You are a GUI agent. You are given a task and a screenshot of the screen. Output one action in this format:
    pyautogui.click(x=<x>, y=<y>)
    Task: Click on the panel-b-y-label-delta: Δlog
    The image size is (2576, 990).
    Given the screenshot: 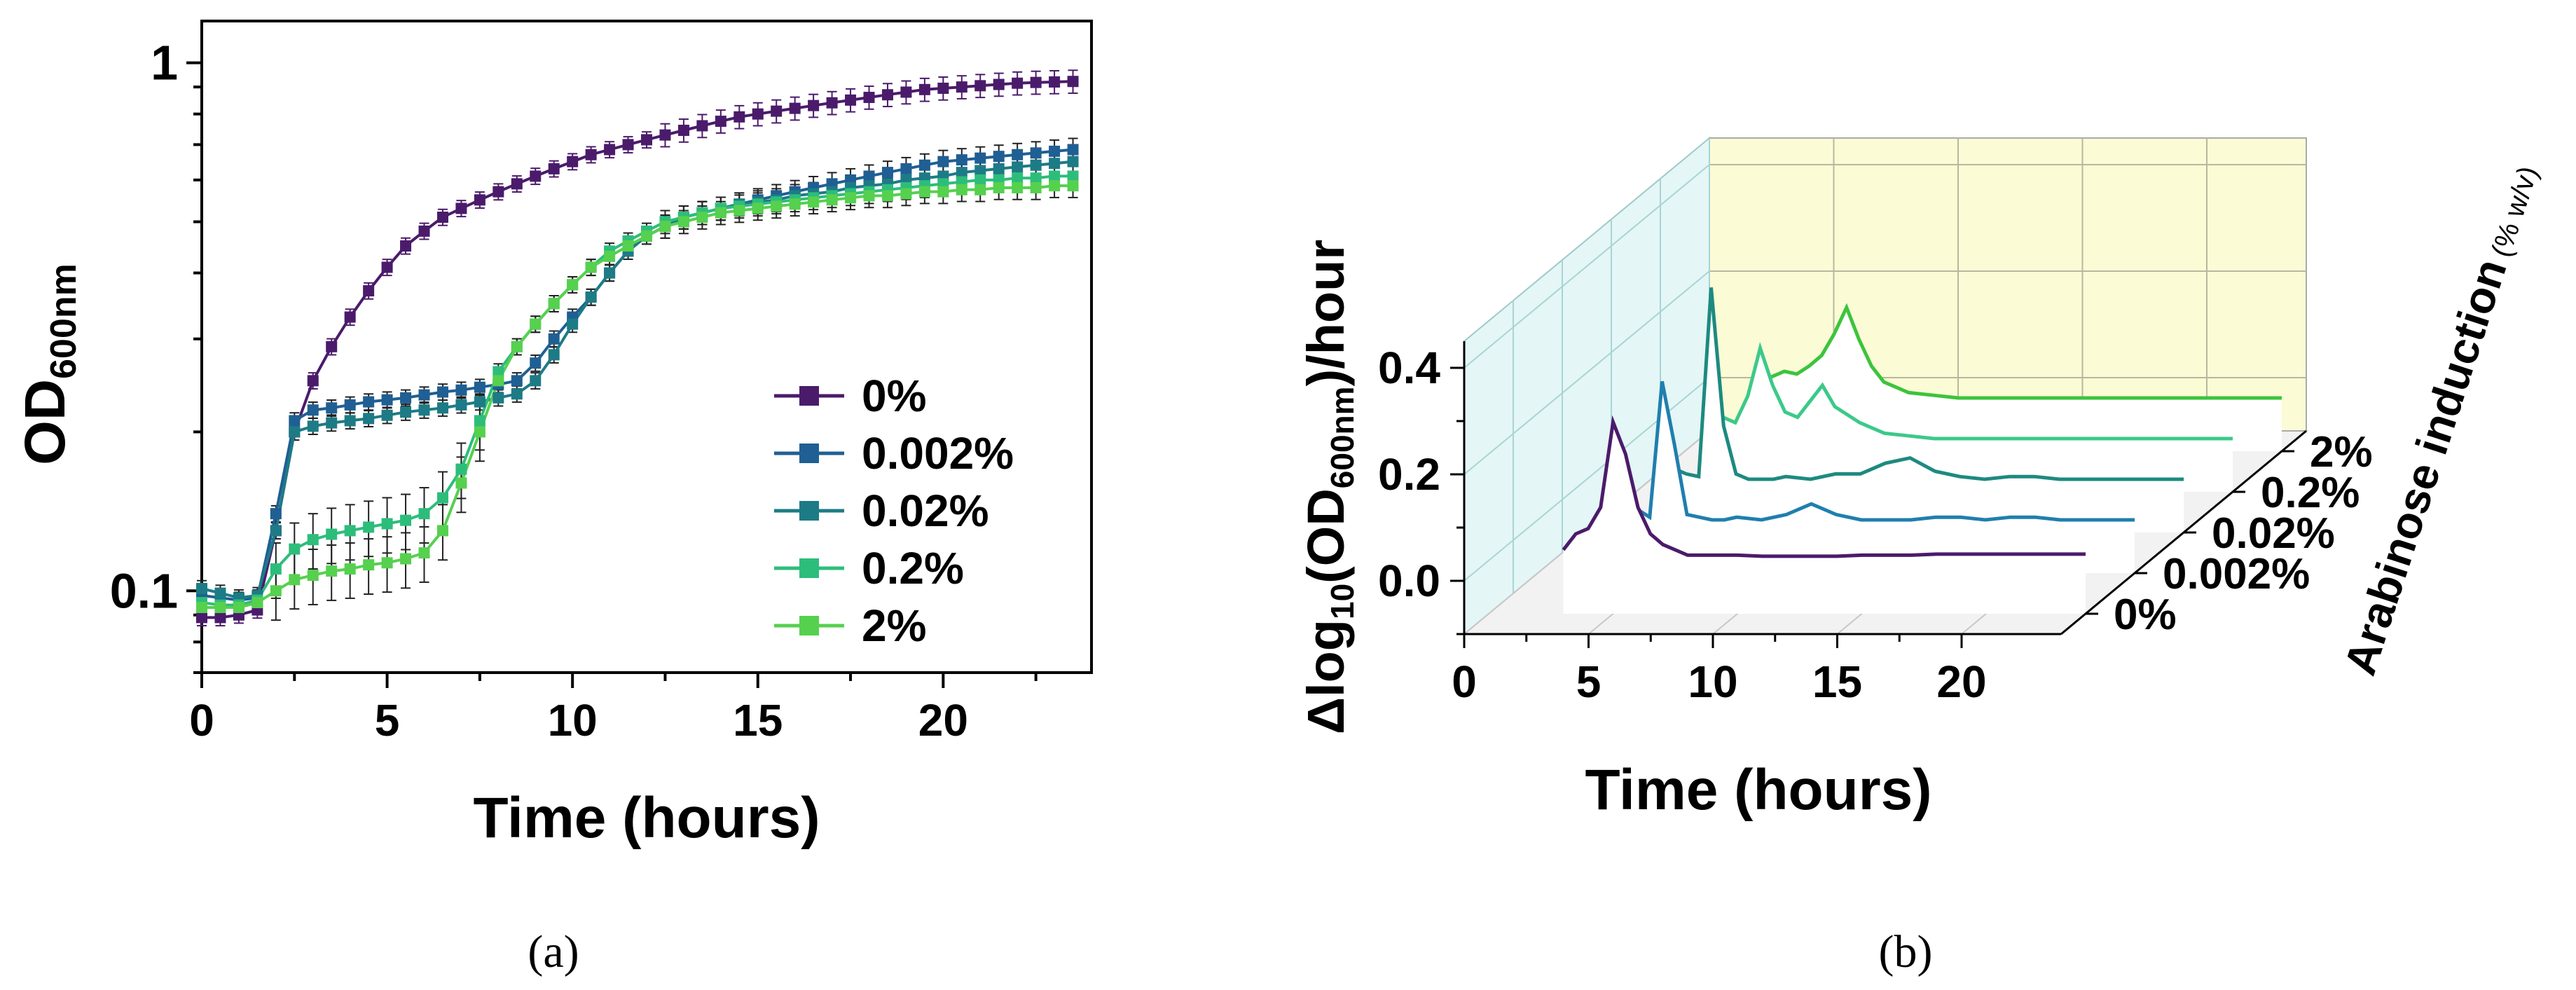 What is the action you would take?
    pyautogui.click(x=1326, y=676)
    